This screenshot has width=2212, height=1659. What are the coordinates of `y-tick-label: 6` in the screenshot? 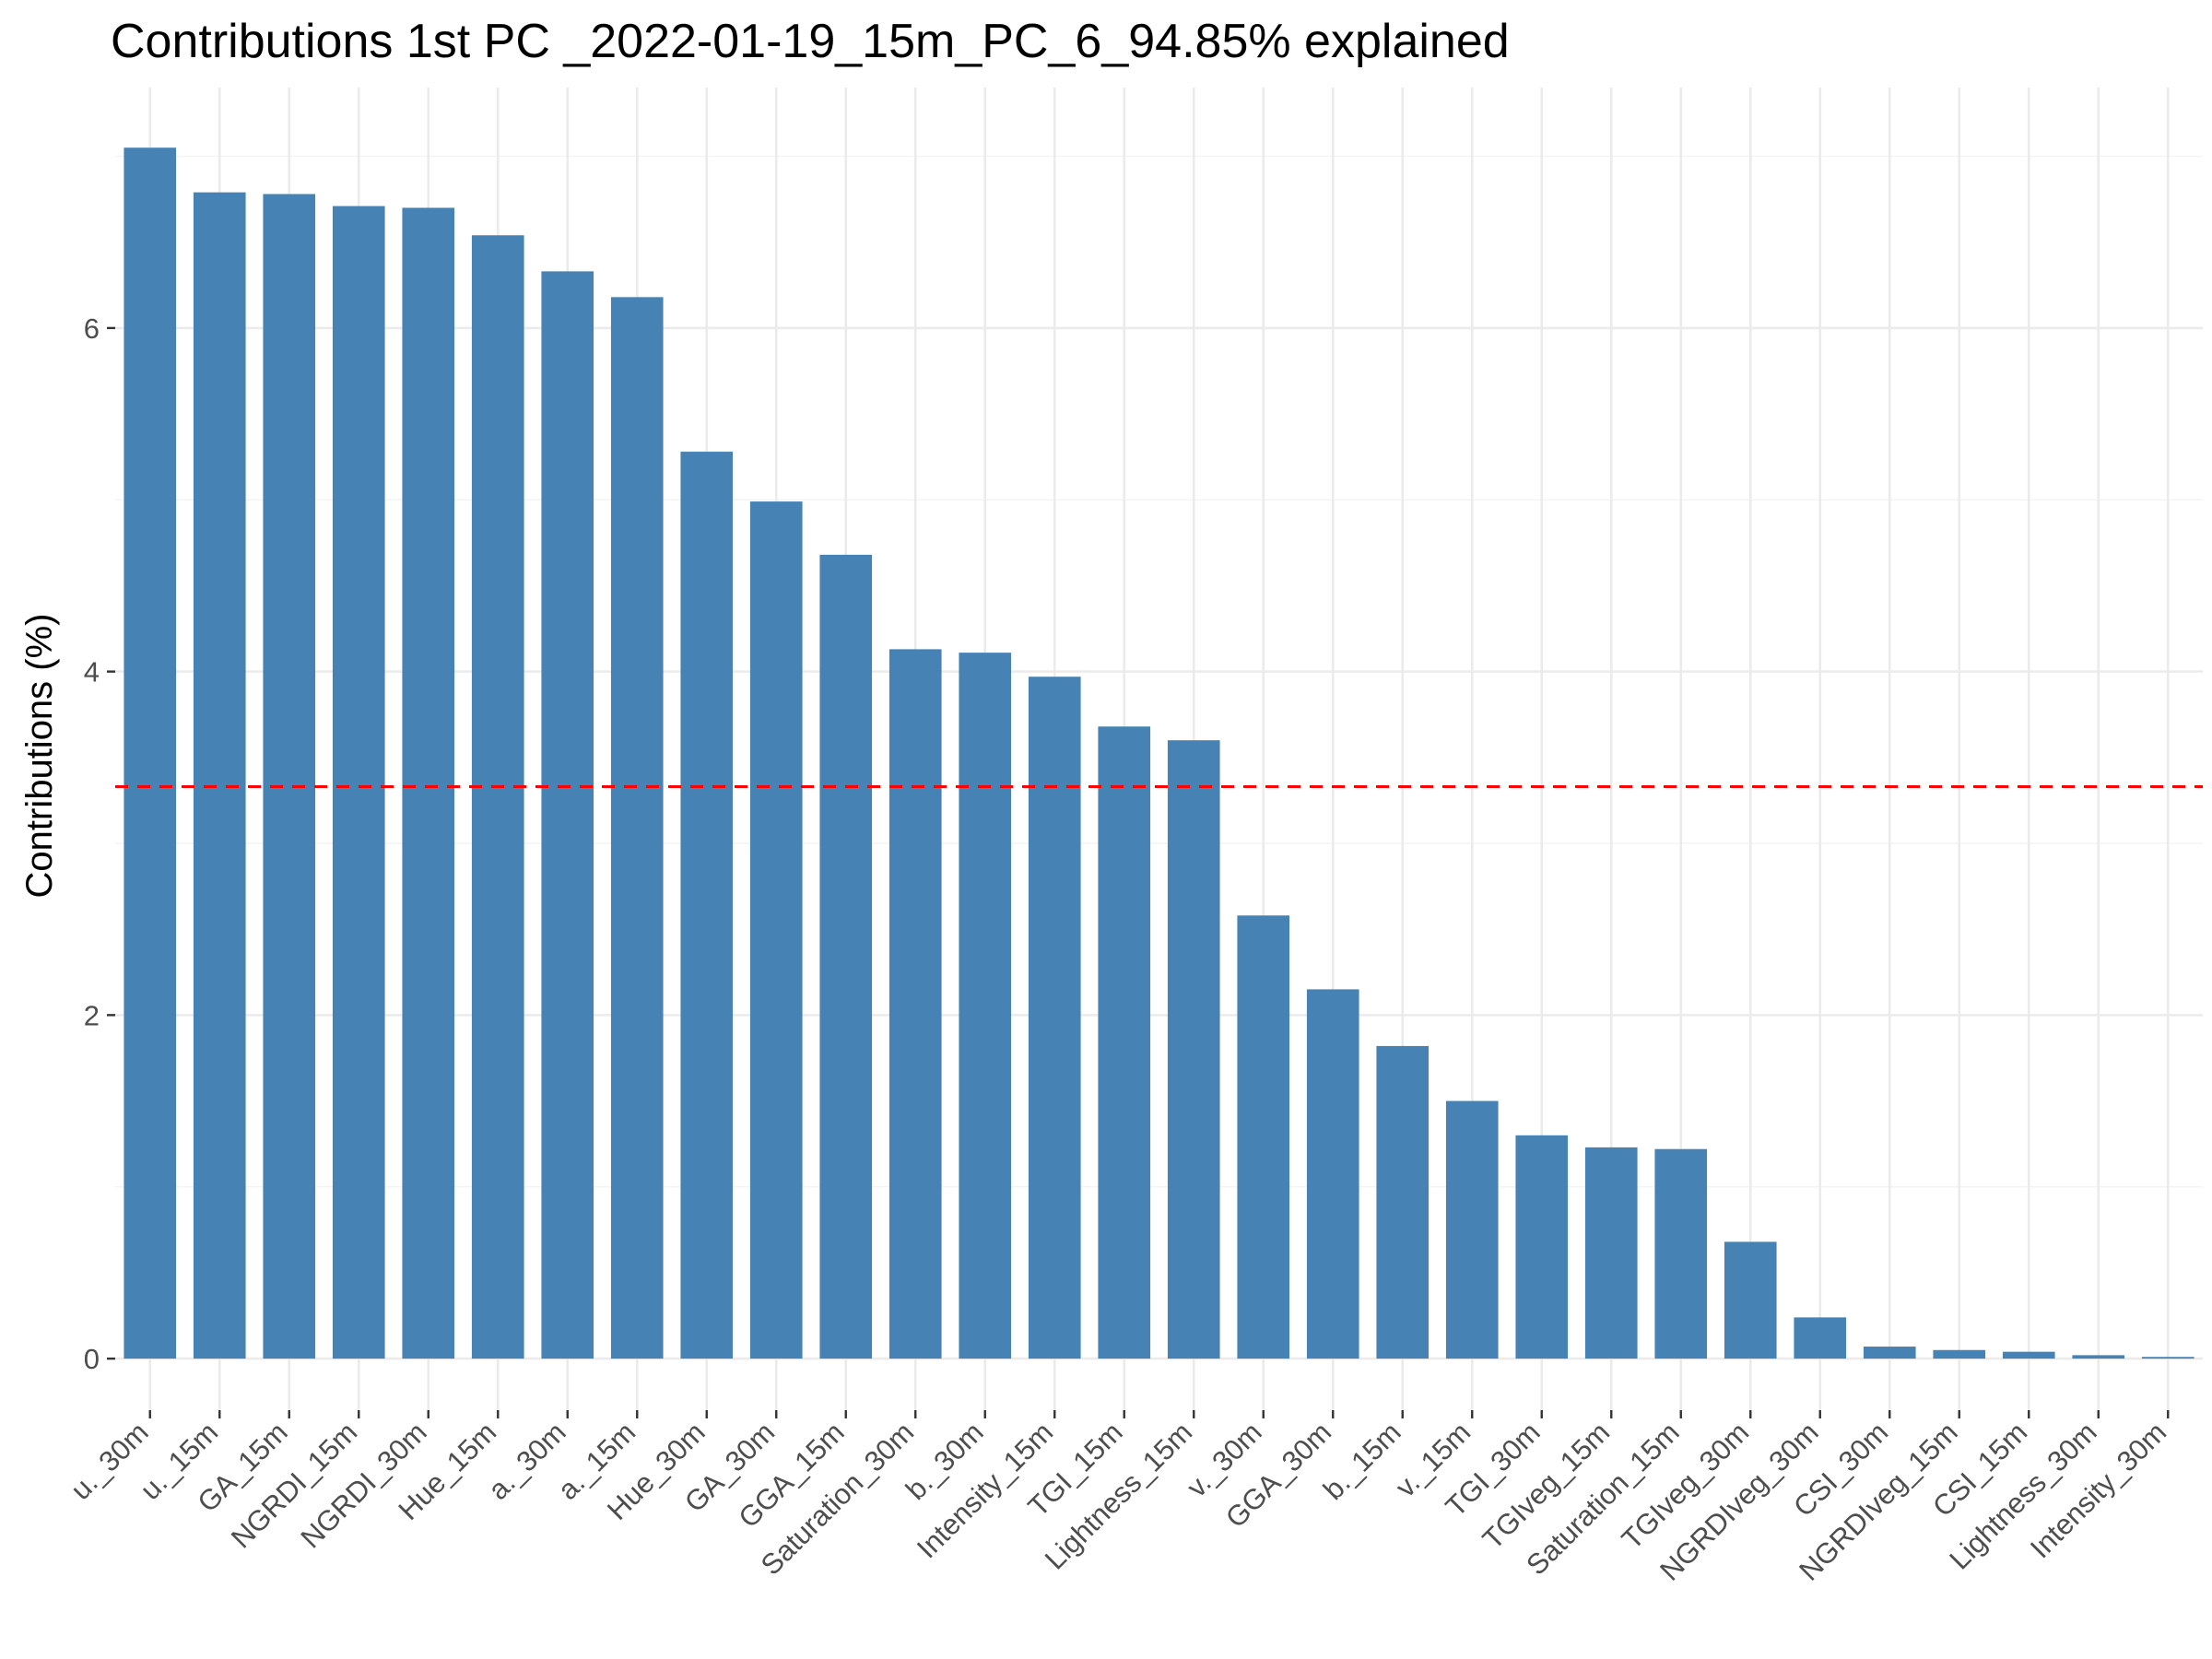 It's located at (92, 328).